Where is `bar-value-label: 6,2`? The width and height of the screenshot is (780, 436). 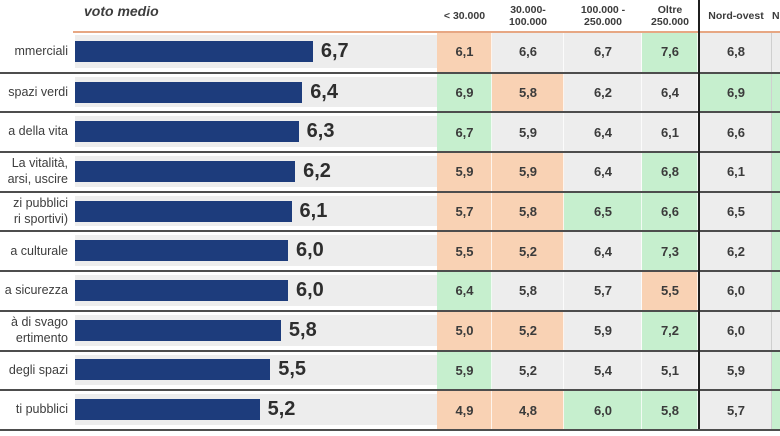 bar-value-label: 6,2 is located at coordinates (317, 170).